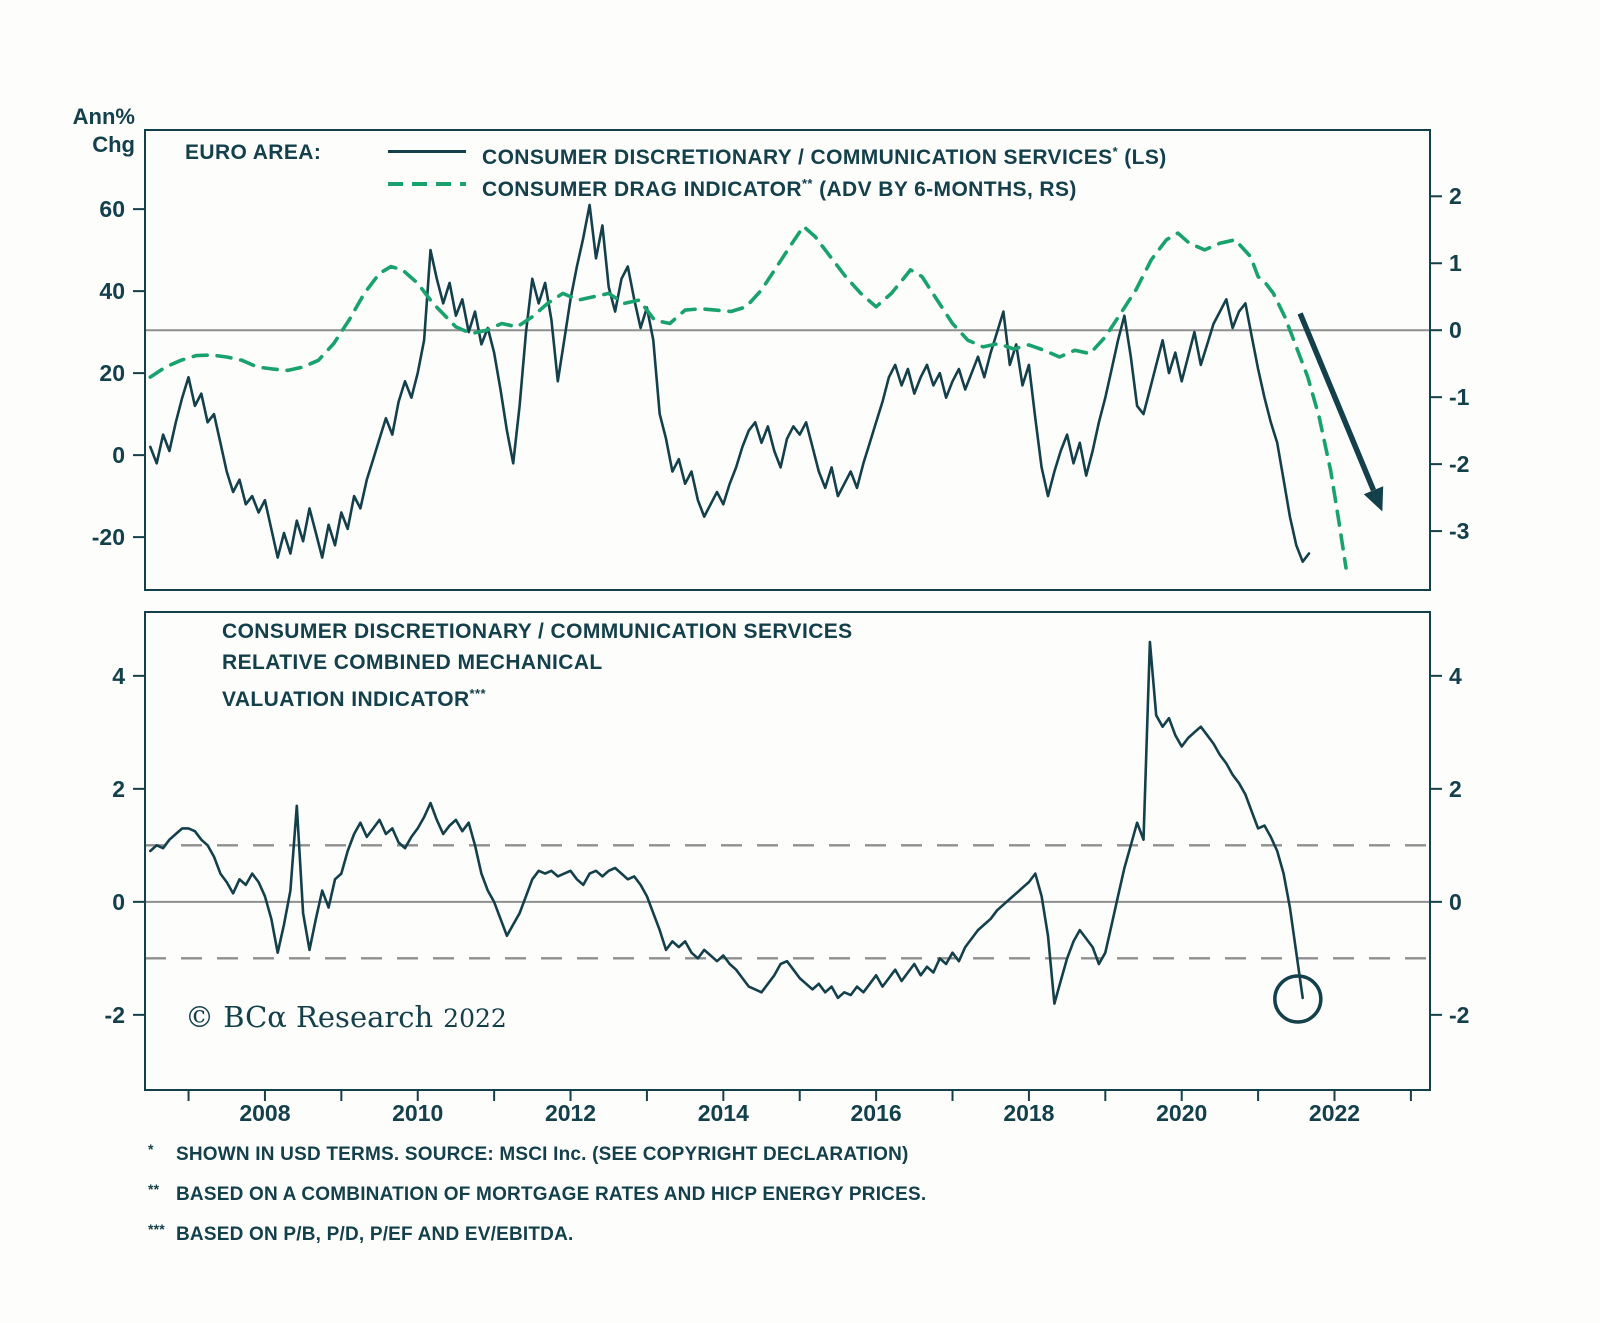  I want to click on copyright-brand: © BCα Research, so click(309, 1017).